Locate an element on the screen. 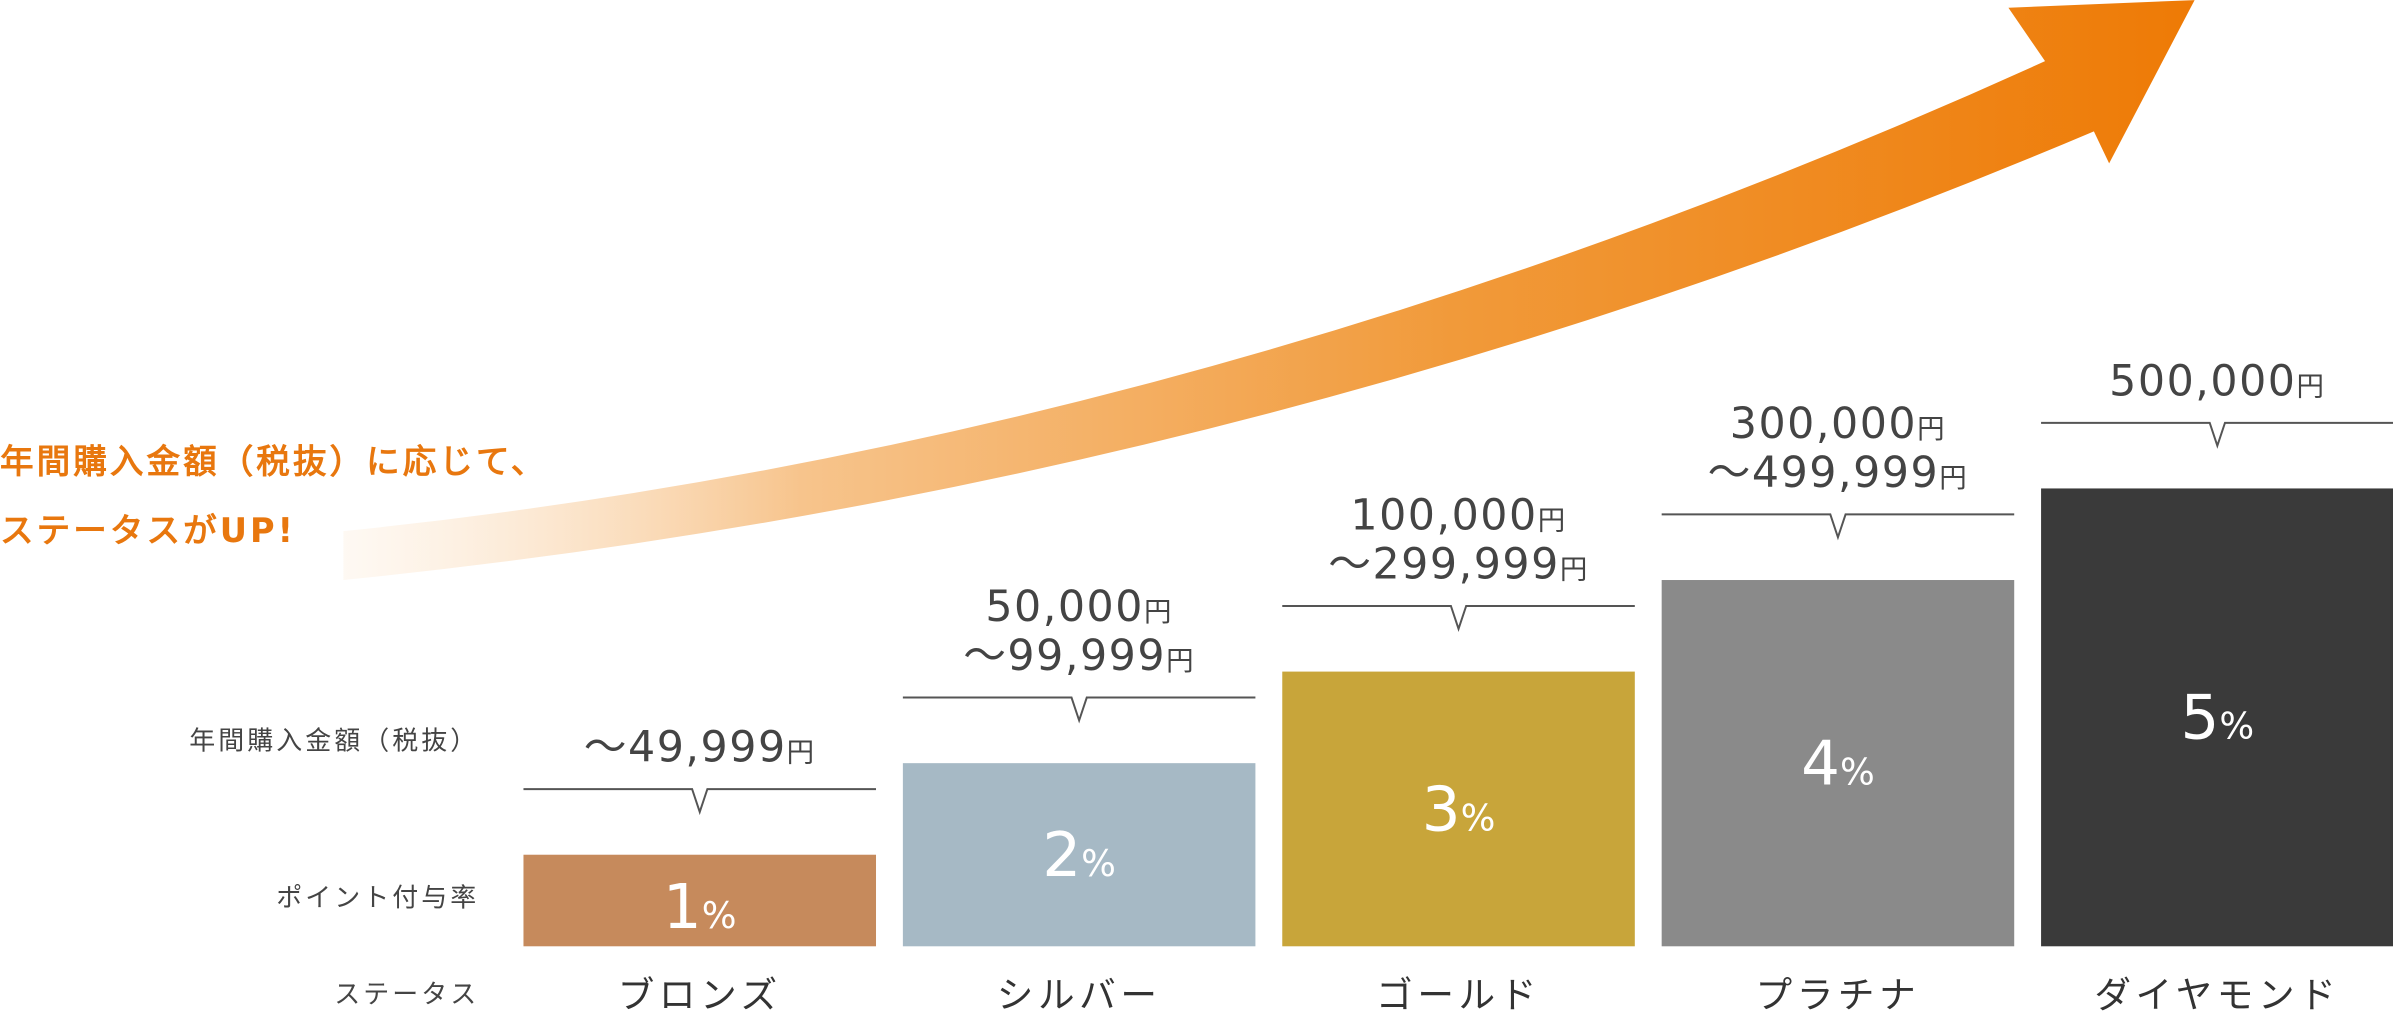  row-label: ステータス is located at coordinates (406, 995).